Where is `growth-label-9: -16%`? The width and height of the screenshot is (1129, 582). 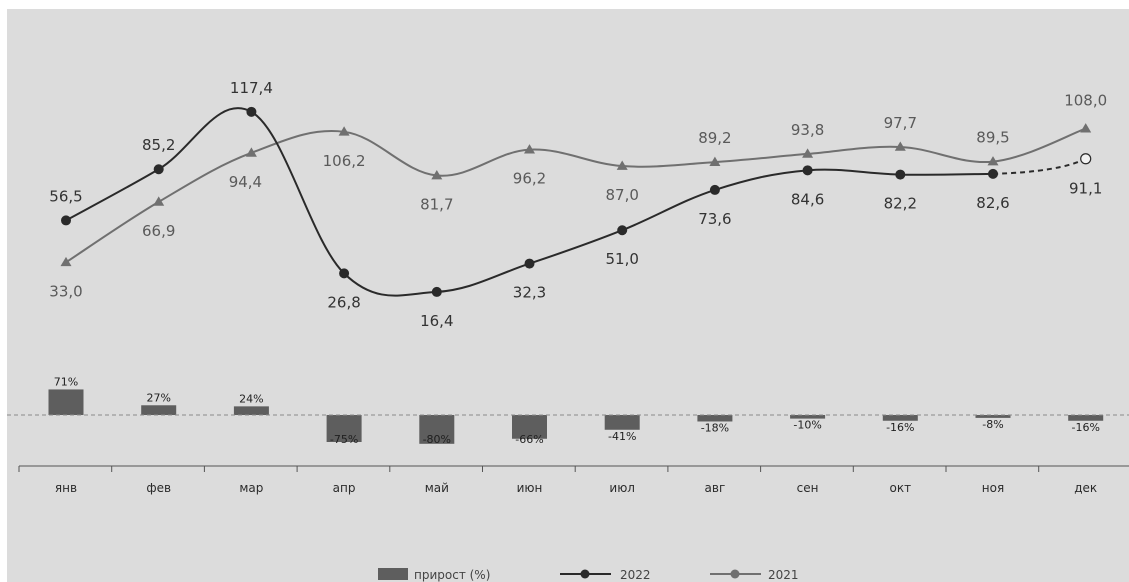
growth-label-9: -16% is located at coordinates (900, 427).